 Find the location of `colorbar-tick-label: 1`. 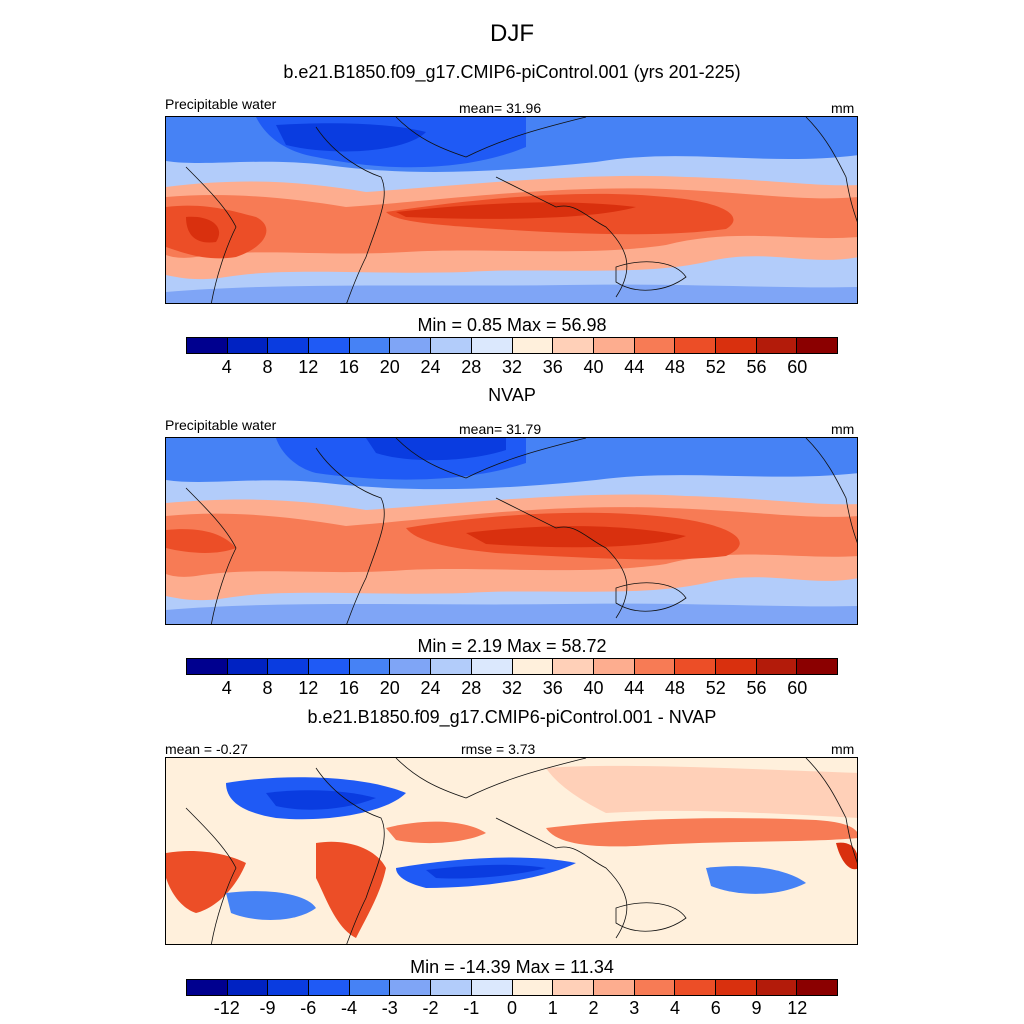

colorbar-tick-label: 1 is located at coordinates (552, 1008).